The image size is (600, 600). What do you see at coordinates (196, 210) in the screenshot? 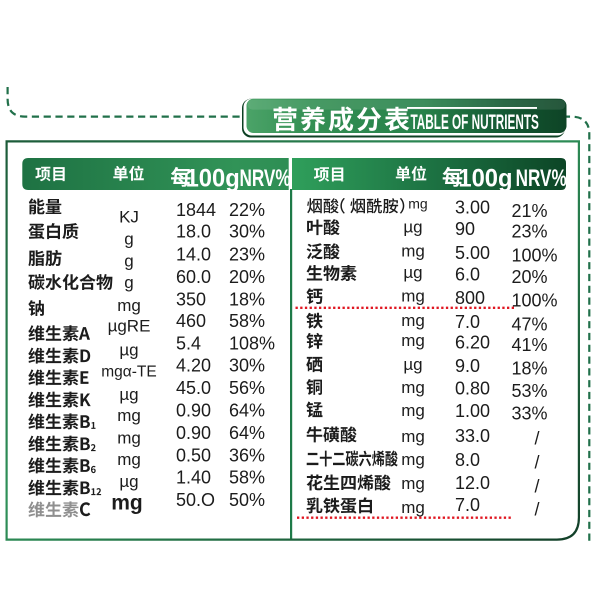
I see `svg-text: 1844` at bounding box center [196, 210].